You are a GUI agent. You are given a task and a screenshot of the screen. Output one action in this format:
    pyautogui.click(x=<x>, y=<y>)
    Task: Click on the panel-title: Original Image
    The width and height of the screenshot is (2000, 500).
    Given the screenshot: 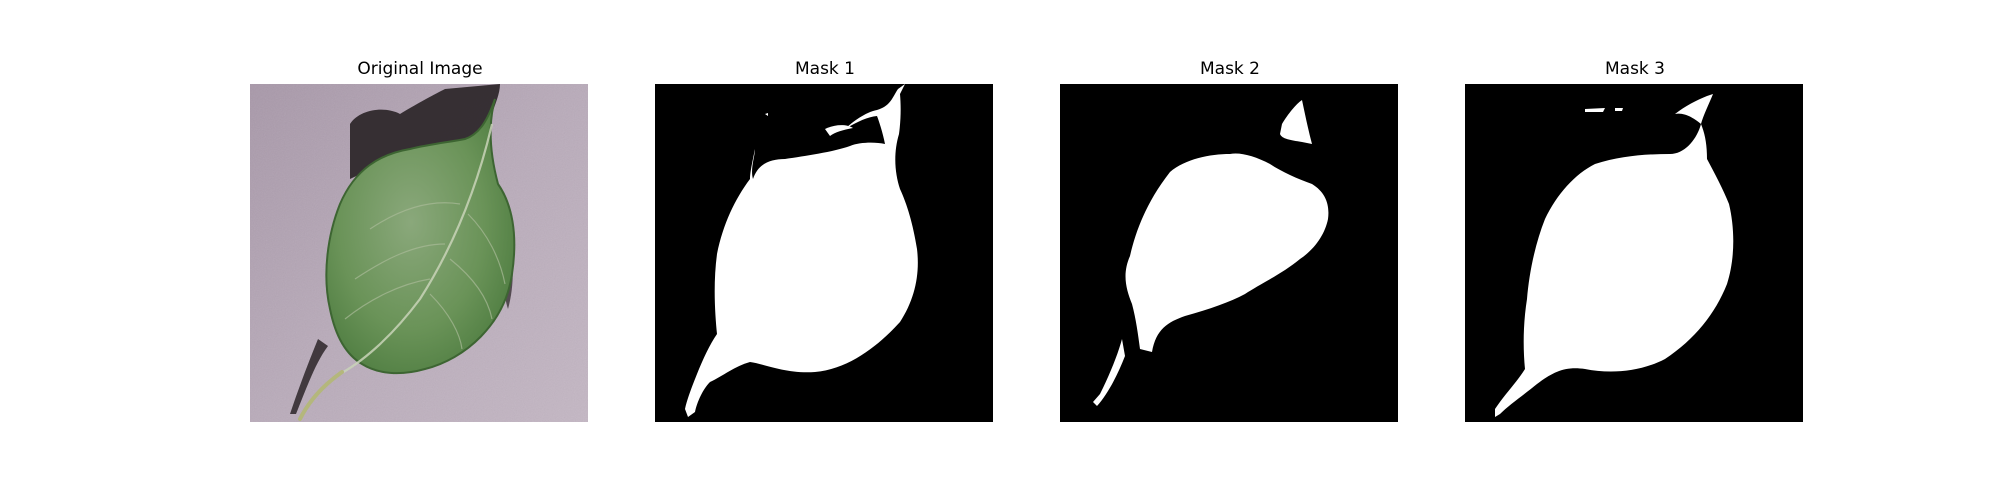 What is the action you would take?
    pyautogui.click(x=420, y=69)
    